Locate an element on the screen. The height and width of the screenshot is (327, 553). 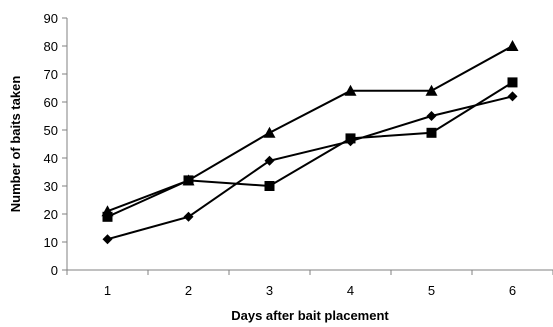
y-tick-label: 60 is located at coordinates (51, 102).